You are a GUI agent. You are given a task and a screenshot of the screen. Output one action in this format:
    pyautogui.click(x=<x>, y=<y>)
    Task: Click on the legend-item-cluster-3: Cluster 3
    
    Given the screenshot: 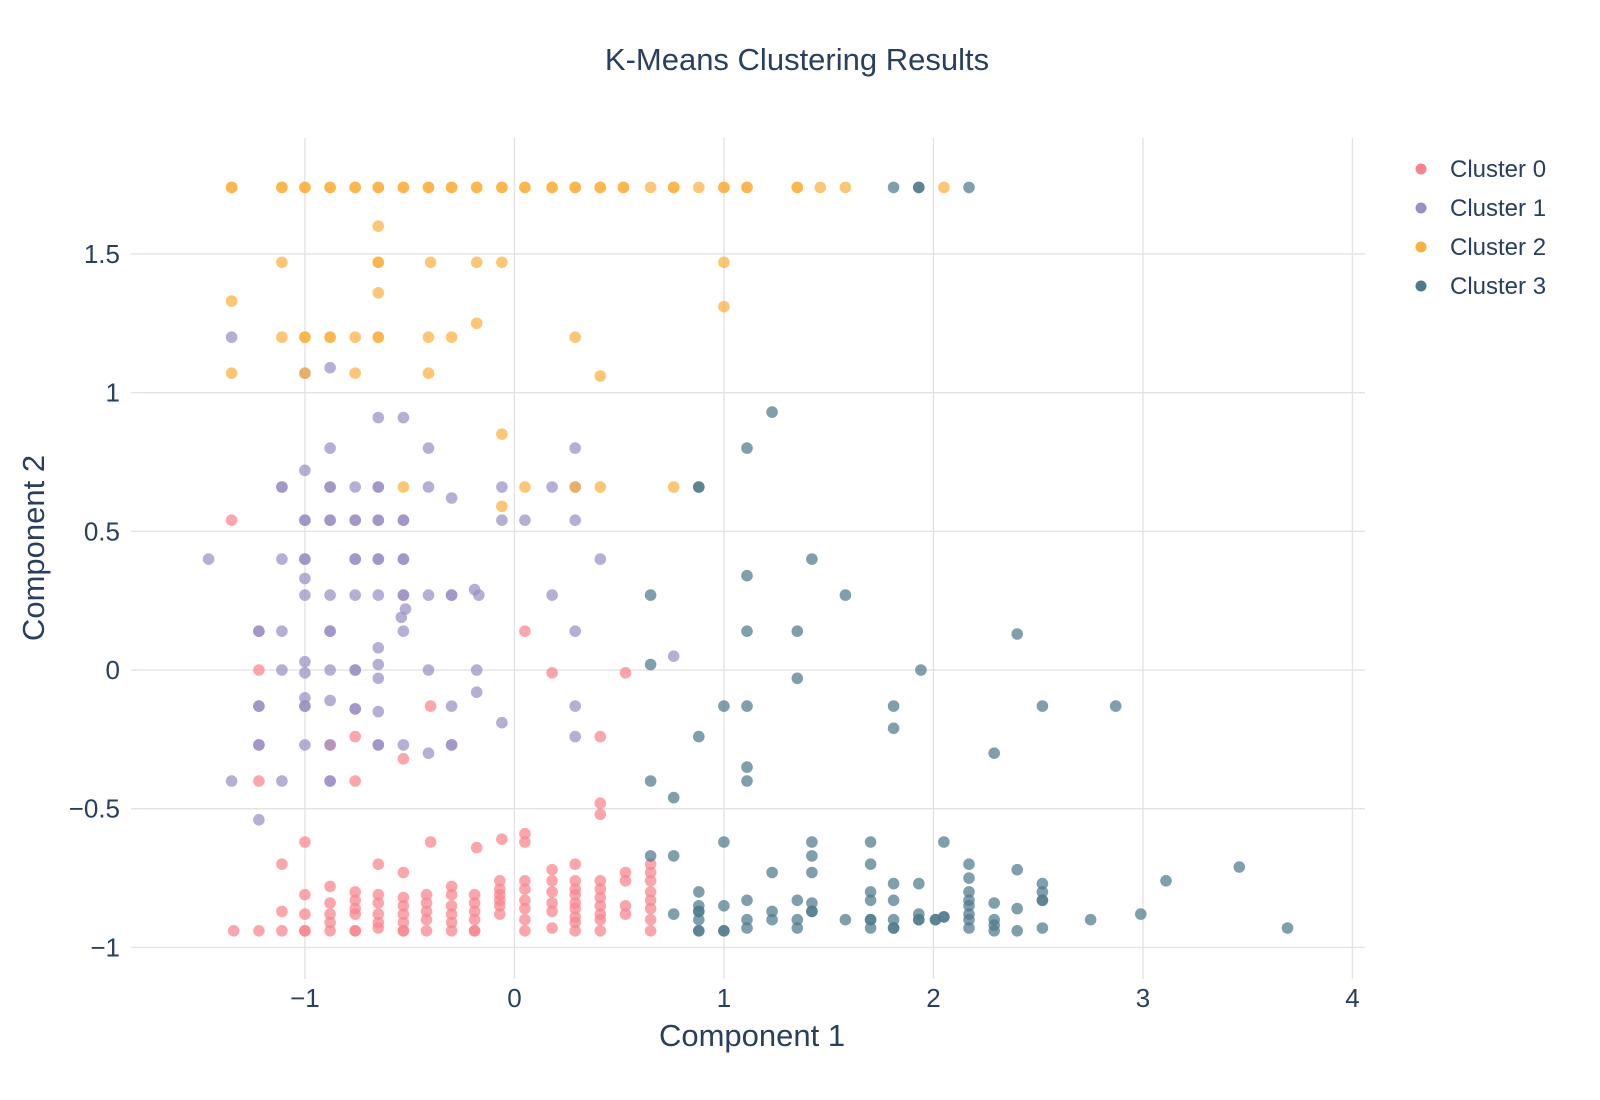 What is the action you would take?
    pyautogui.click(x=1481, y=286)
    